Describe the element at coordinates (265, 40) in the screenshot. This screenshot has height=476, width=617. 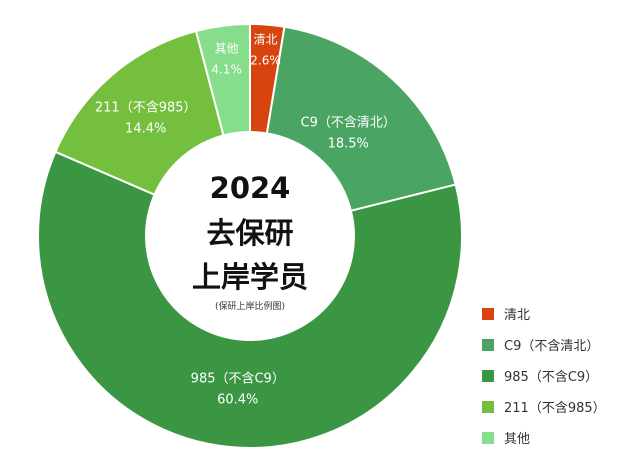
I see `slice-label-0: 清北` at that location.